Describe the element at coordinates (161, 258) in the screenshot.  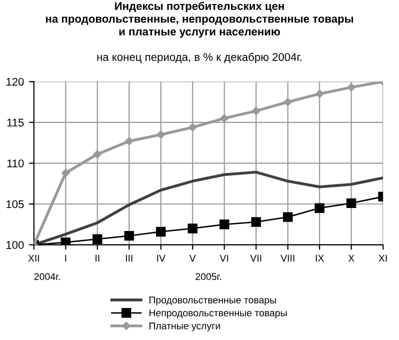
I see `x-tick-label: IV` at that location.